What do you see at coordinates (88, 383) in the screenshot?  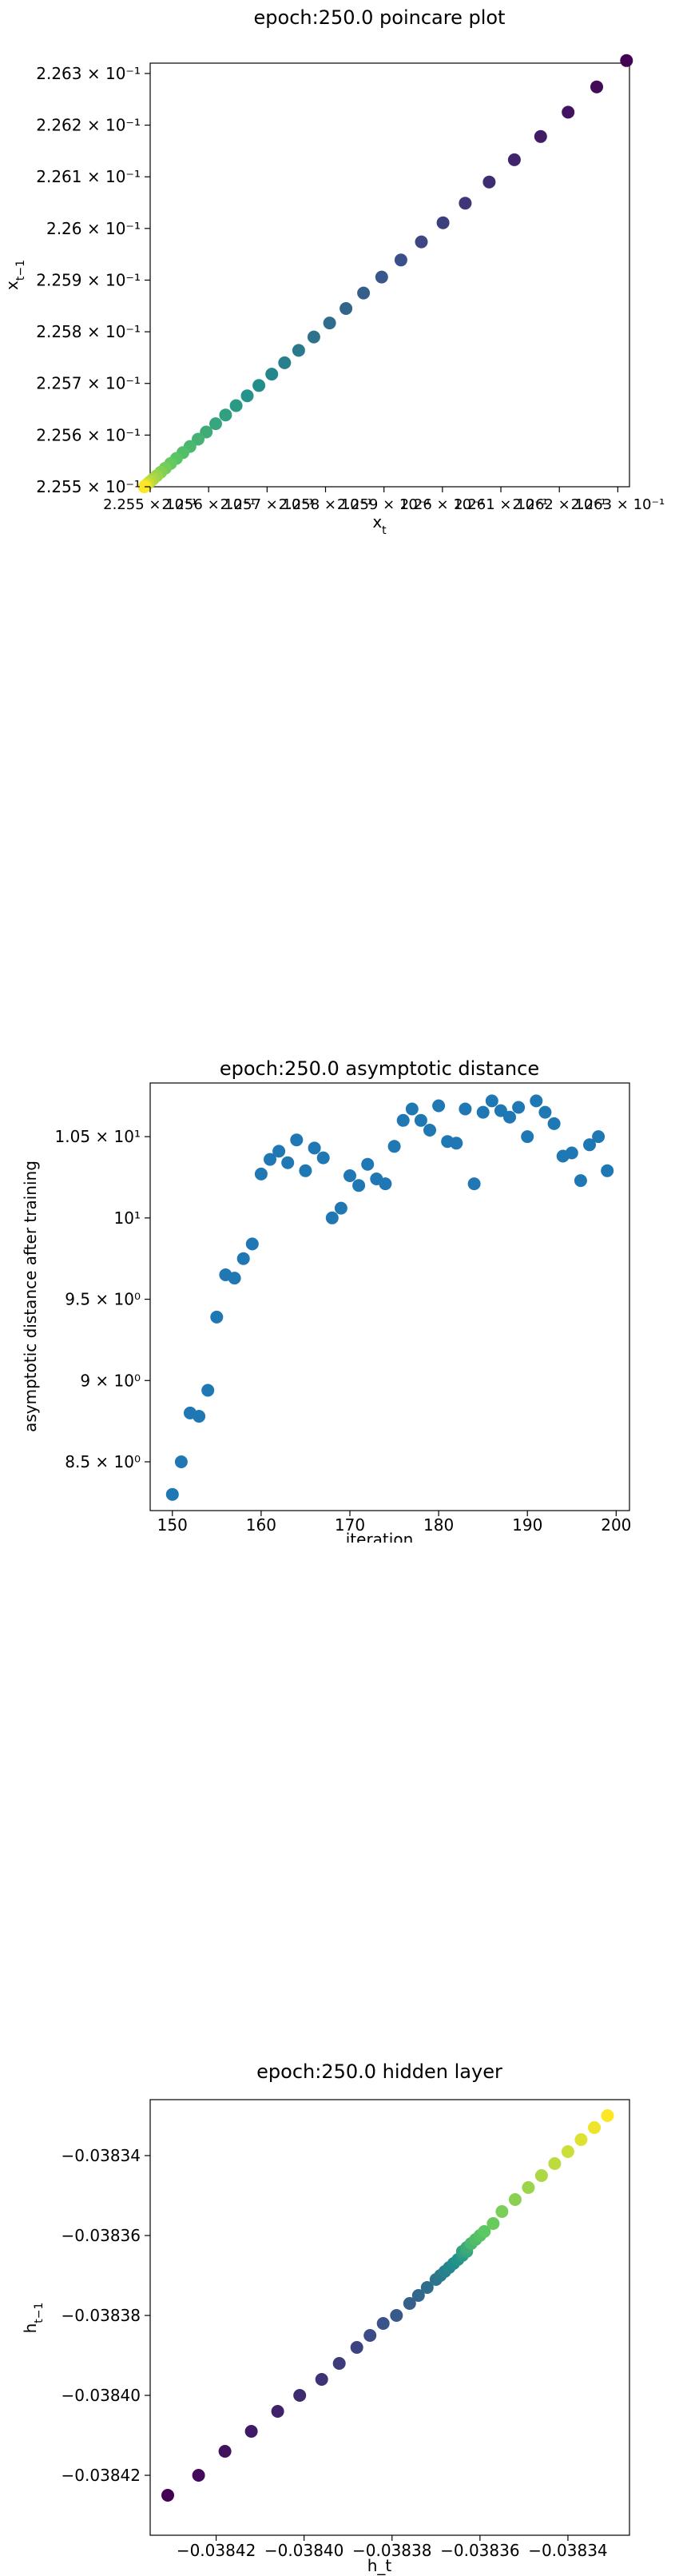 I see `y-tick-label: 2.257 × 10⁻¹` at bounding box center [88, 383].